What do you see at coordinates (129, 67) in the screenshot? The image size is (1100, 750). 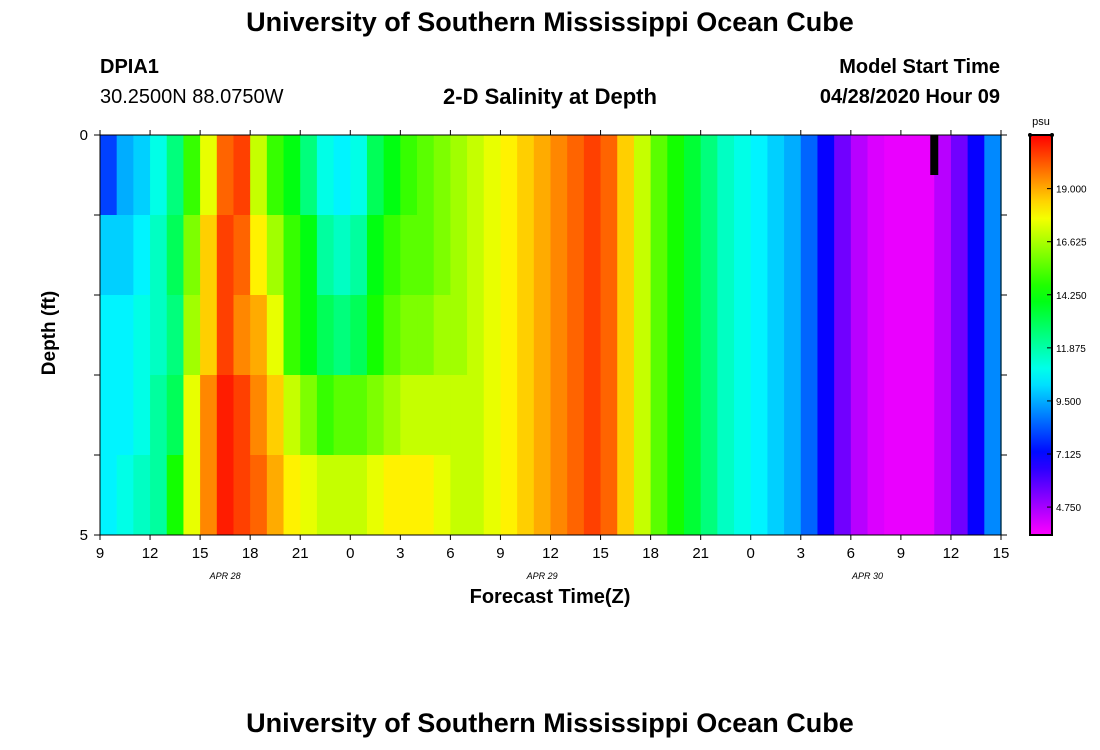 I see `station-id: DPIA1` at bounding box center [129, 67].